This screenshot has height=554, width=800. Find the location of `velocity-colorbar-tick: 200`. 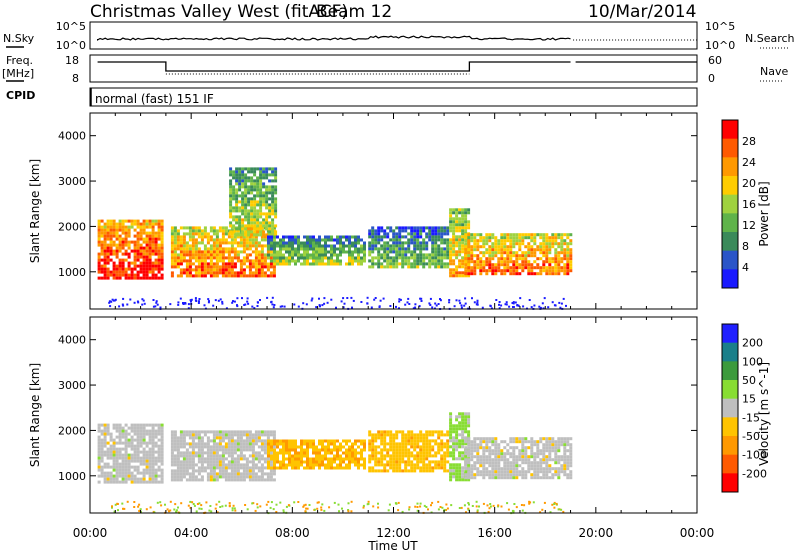

velocity-colorbar-tick: 200 is located at coordinates (752, 343).